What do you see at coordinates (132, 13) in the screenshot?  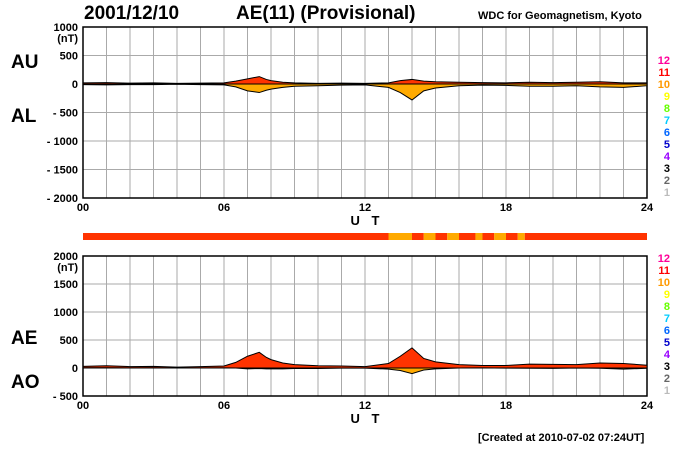 I see `chart-date: 2001/12/10` at bounding box center [132, 13].